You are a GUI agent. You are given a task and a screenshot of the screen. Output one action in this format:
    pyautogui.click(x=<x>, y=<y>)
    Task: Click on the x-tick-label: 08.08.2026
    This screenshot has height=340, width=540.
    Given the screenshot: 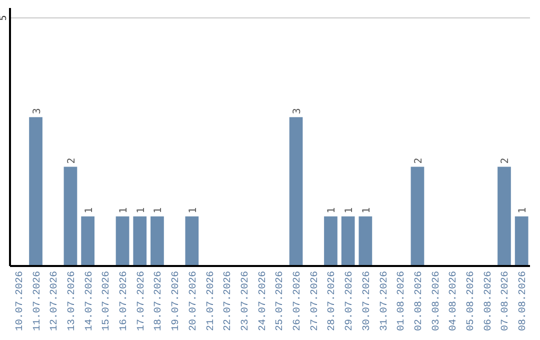 What is the action you would take?
    pyautogui.click(x=524, y=301)
    